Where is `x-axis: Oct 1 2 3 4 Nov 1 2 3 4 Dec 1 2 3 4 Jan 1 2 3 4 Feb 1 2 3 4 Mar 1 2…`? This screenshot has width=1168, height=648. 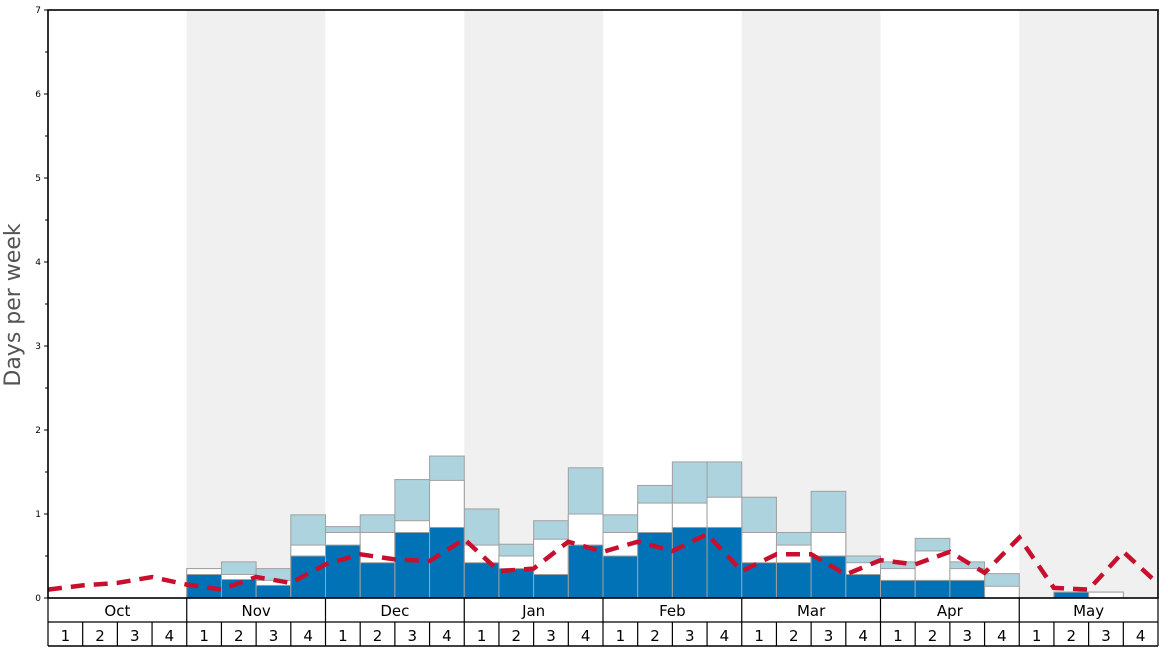
x-axis: Oct 1 2 3 4 Nov 1 2 3 4 Dec 1 2 3 4 Jan 1 2 3 4 Feb 1 2 3 4 Mar 1 2… is located at coordinates (603, 622).